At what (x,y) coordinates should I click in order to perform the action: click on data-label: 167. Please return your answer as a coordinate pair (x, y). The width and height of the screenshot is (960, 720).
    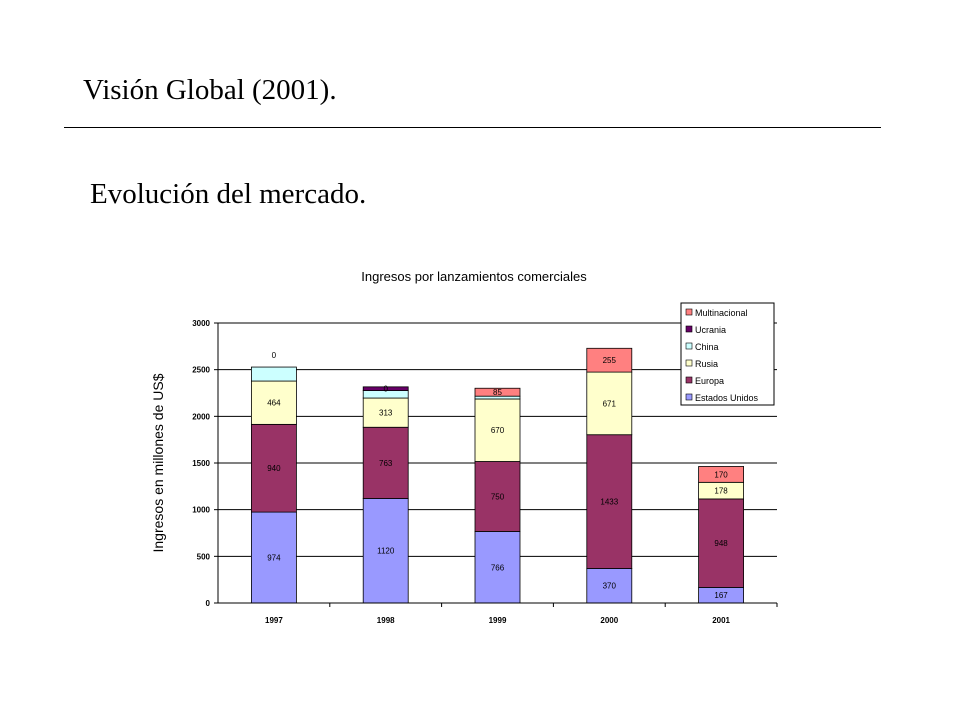
    Looking at the image, I should click on (721, 595).